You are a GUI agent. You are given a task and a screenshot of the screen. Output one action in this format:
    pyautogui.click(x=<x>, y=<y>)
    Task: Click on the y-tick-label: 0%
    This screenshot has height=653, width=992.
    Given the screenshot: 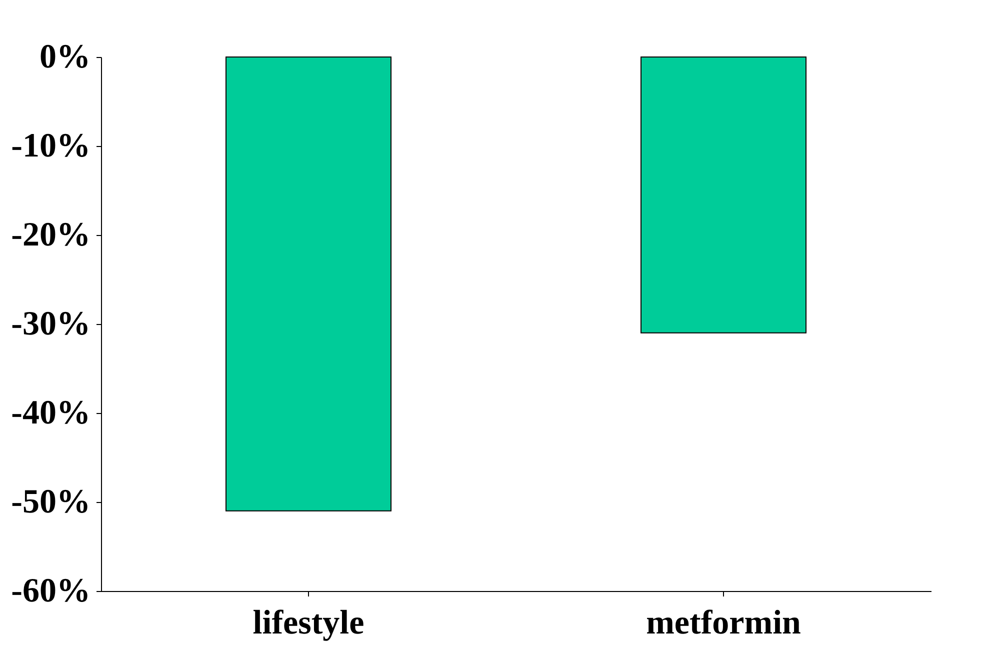 What is the action you would take?
    pyautogui.click(x=65, y=57)
    